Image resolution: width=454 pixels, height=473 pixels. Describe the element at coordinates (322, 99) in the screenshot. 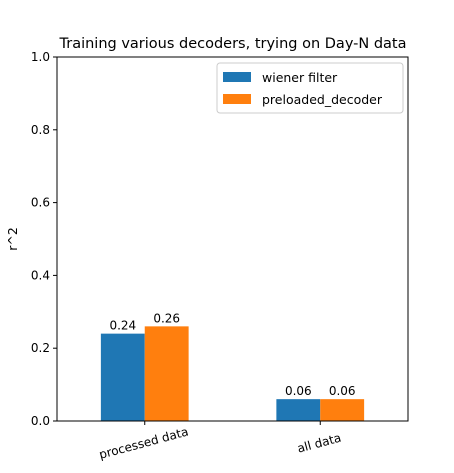

I see `legend-label: preloaded_decoder` at that location.